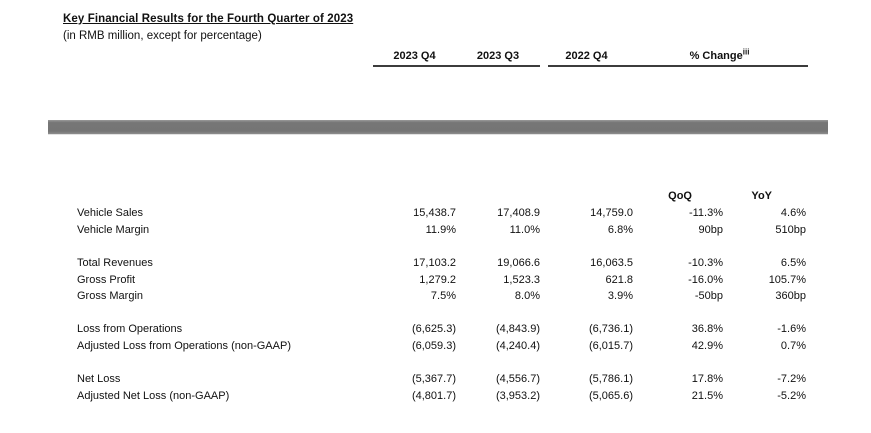 This screenshot has width=871, height=433. What do you see at coordinates (791, 395) in the screenshot?
I see `cell-value: -5.2%` at bounding box center [791, 395].